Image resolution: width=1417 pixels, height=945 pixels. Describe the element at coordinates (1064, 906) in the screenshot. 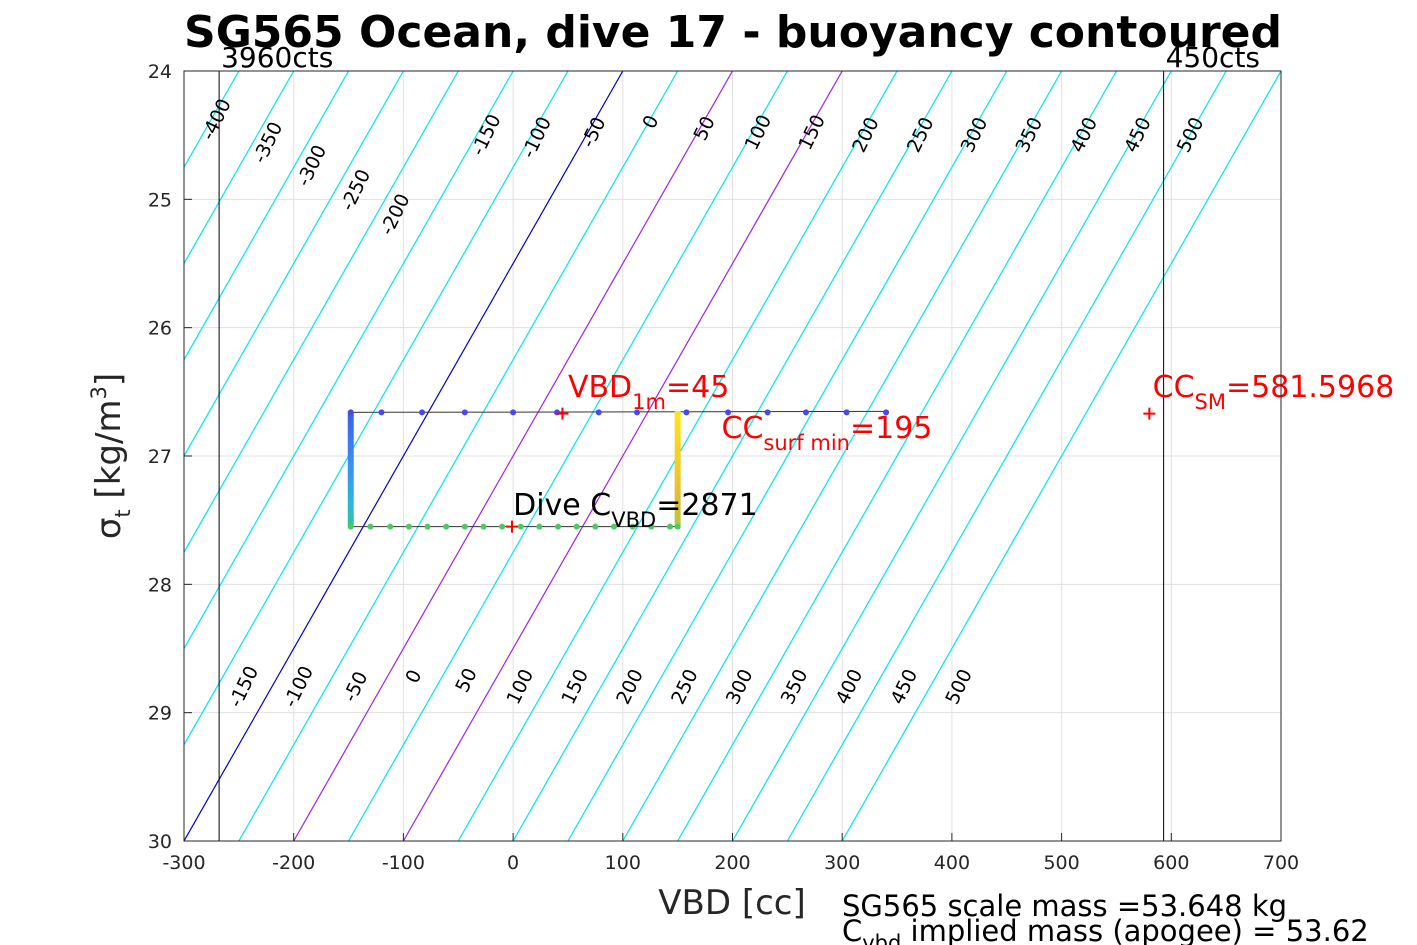

I see `footer-scale-mass: SG565 scale mass =53.648 kg` at that location.